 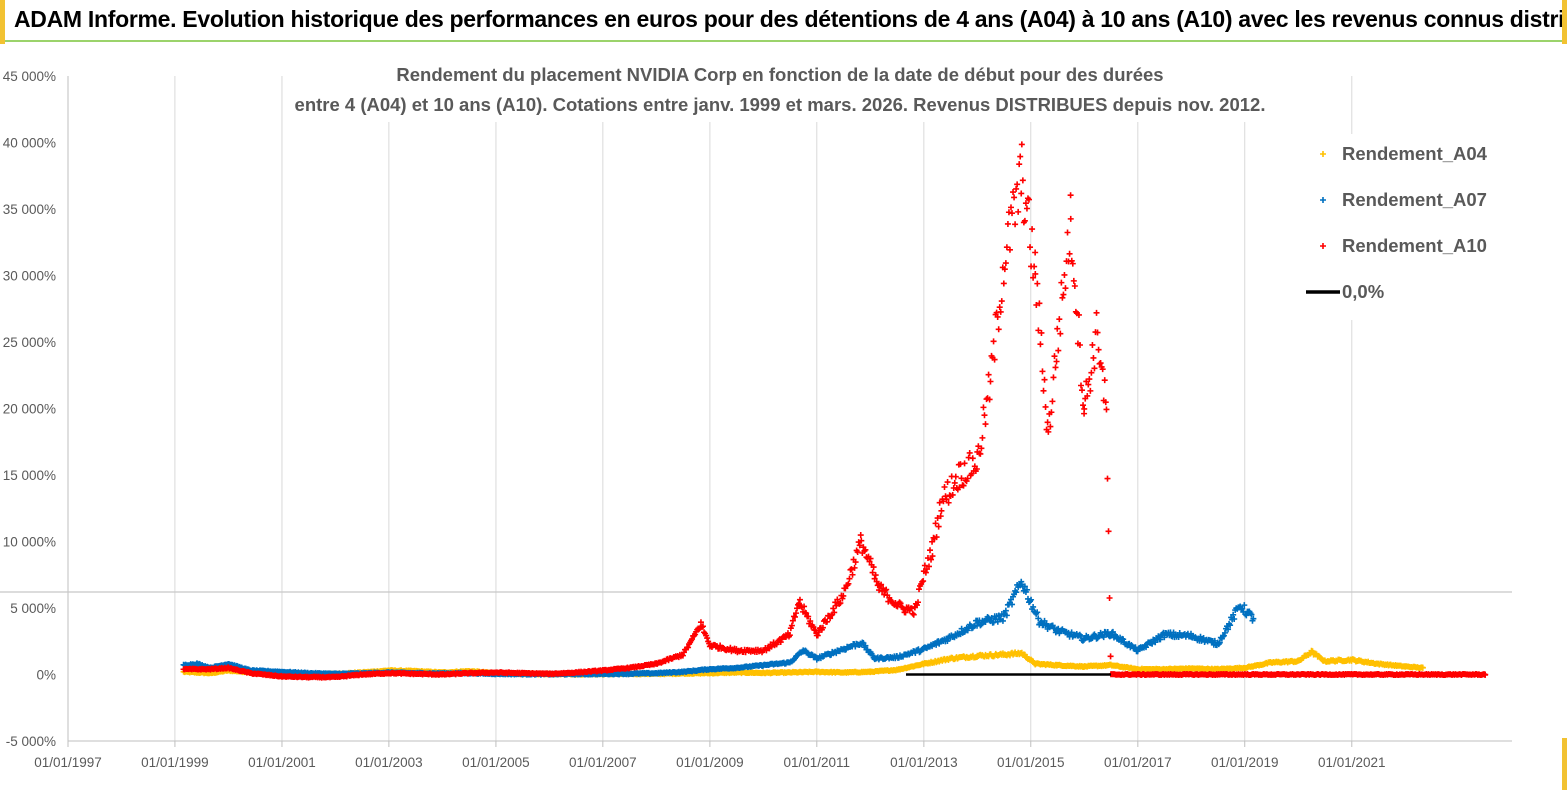 What do you see at coordinates (1564, 764) in the screenshot?
I see `chart-corner-right` at bounding box center [1564, 764].